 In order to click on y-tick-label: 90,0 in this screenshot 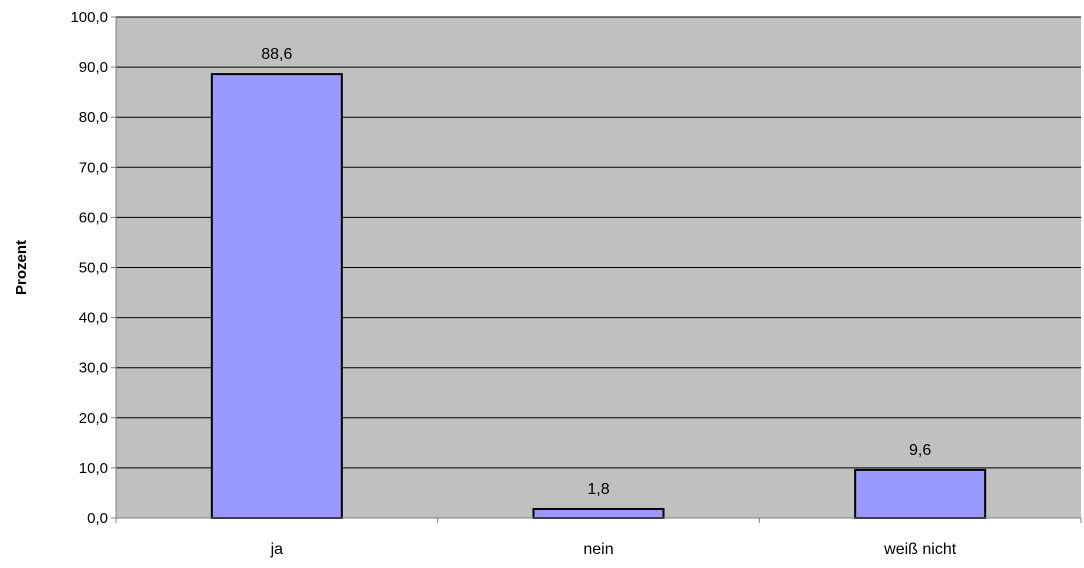, I will do `click(93, 67)`.